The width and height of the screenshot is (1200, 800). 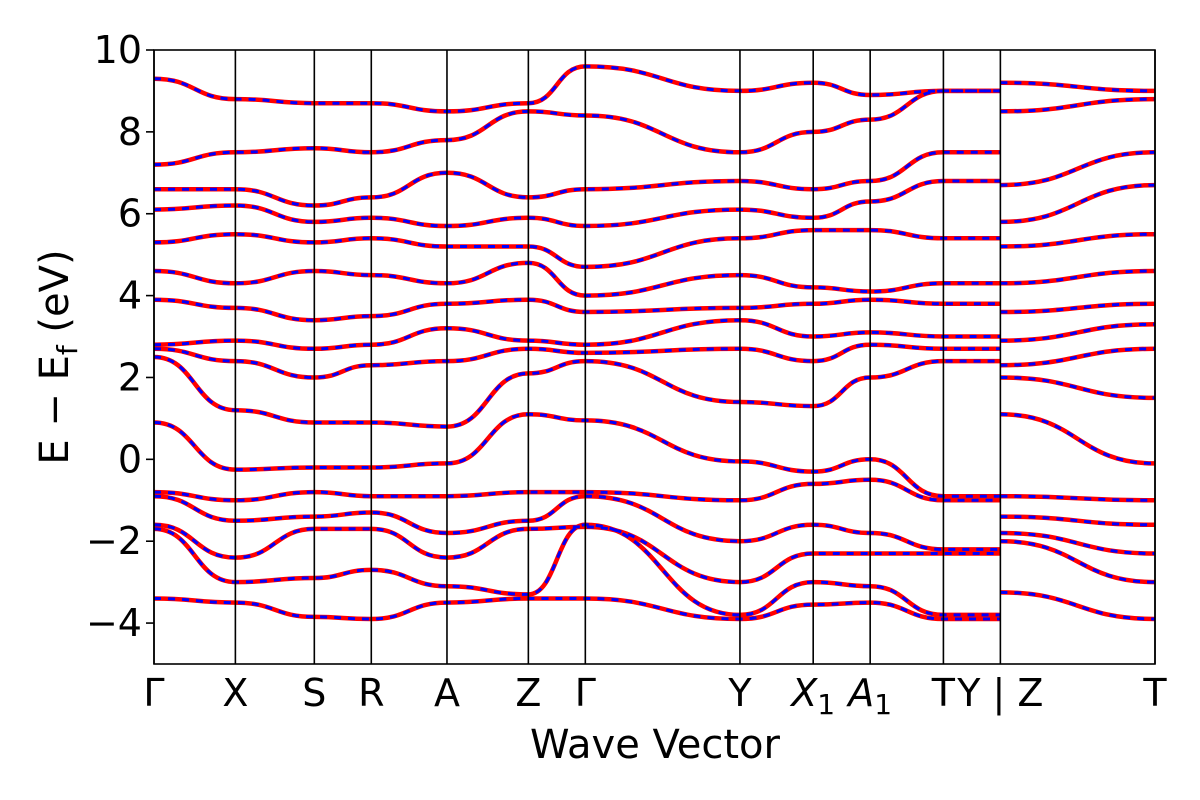 I want to click on y-tick-label-0: −4, so click(x=114, y=623).